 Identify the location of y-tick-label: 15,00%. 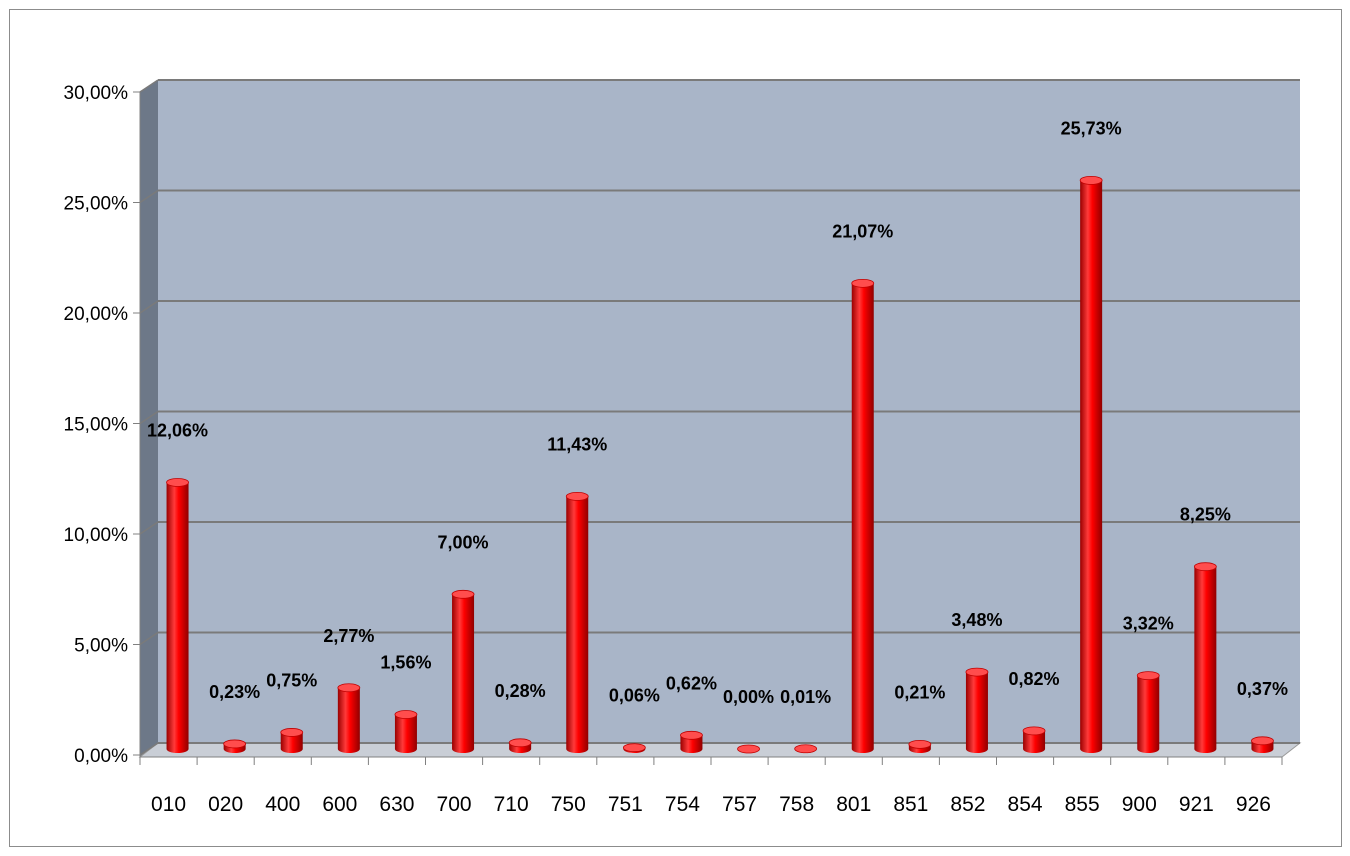
(96, 425).